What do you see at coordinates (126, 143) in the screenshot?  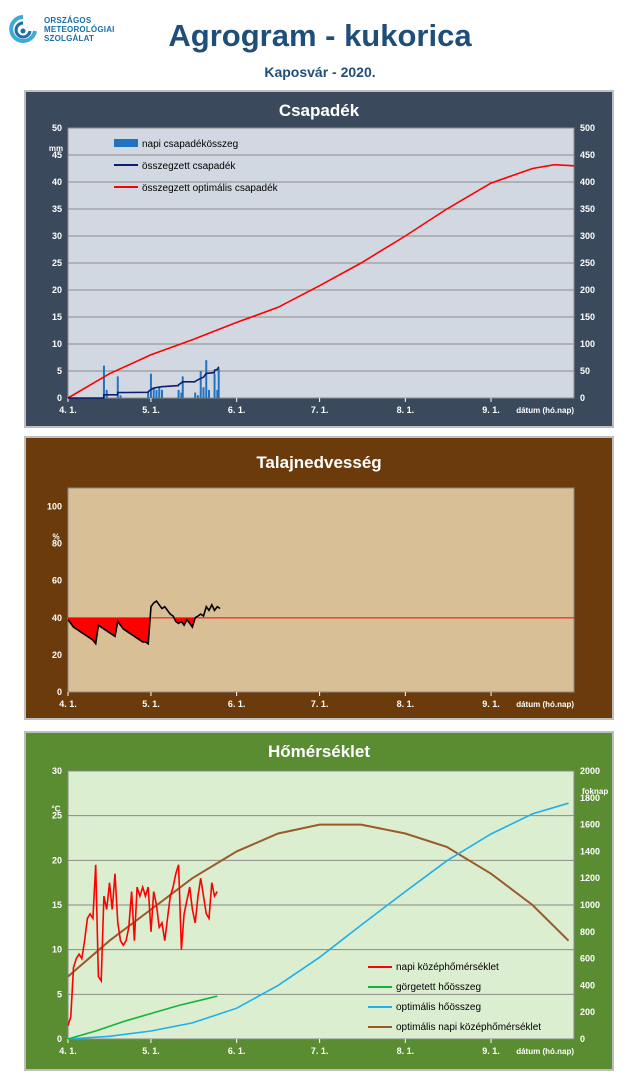 I see `legend-swatch-bar` at bounding box center [126, 143].